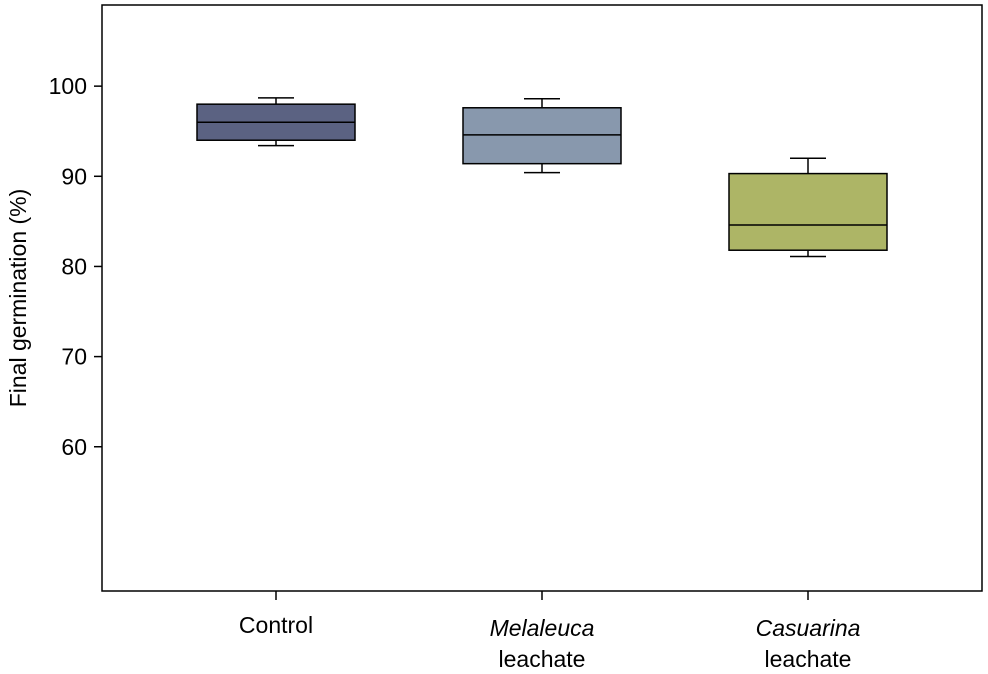  Describe the element at coordinates (74, 357) in the screenshot. I see `y-tick-label: 70` at that location.